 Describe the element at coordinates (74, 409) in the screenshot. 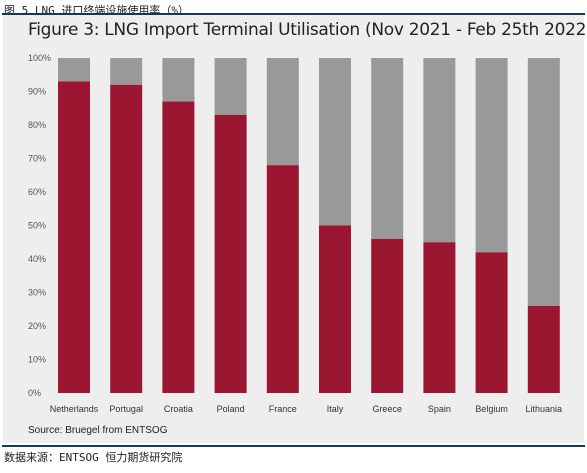

I see `x-tick-label: Netherlands` at that location.